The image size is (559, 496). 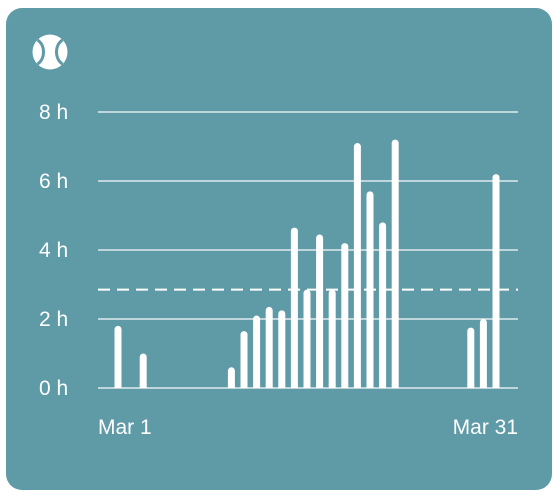 What do you see at coordinates (485, 427) in the screenshot?
I see `x-end-label: Mar 31` at bounding box center [485, 427].